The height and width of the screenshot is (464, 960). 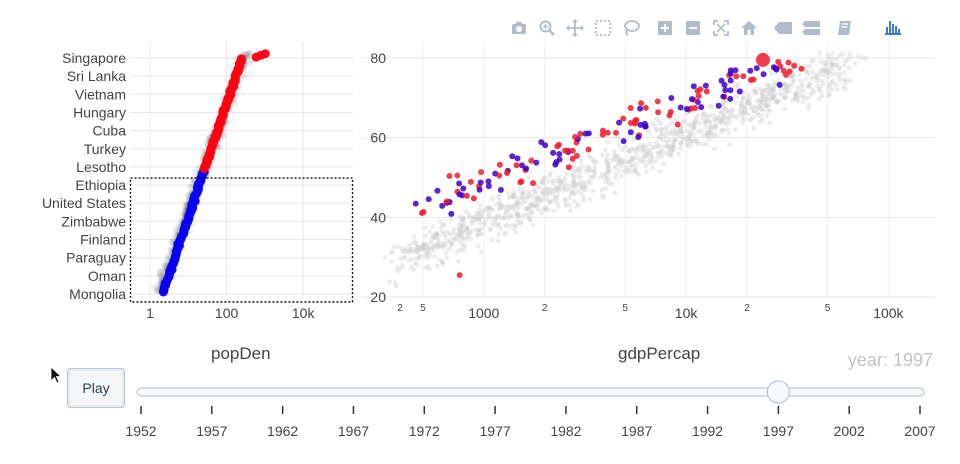 I want to click on plotly-logo-button, so click(x=893, y=28).